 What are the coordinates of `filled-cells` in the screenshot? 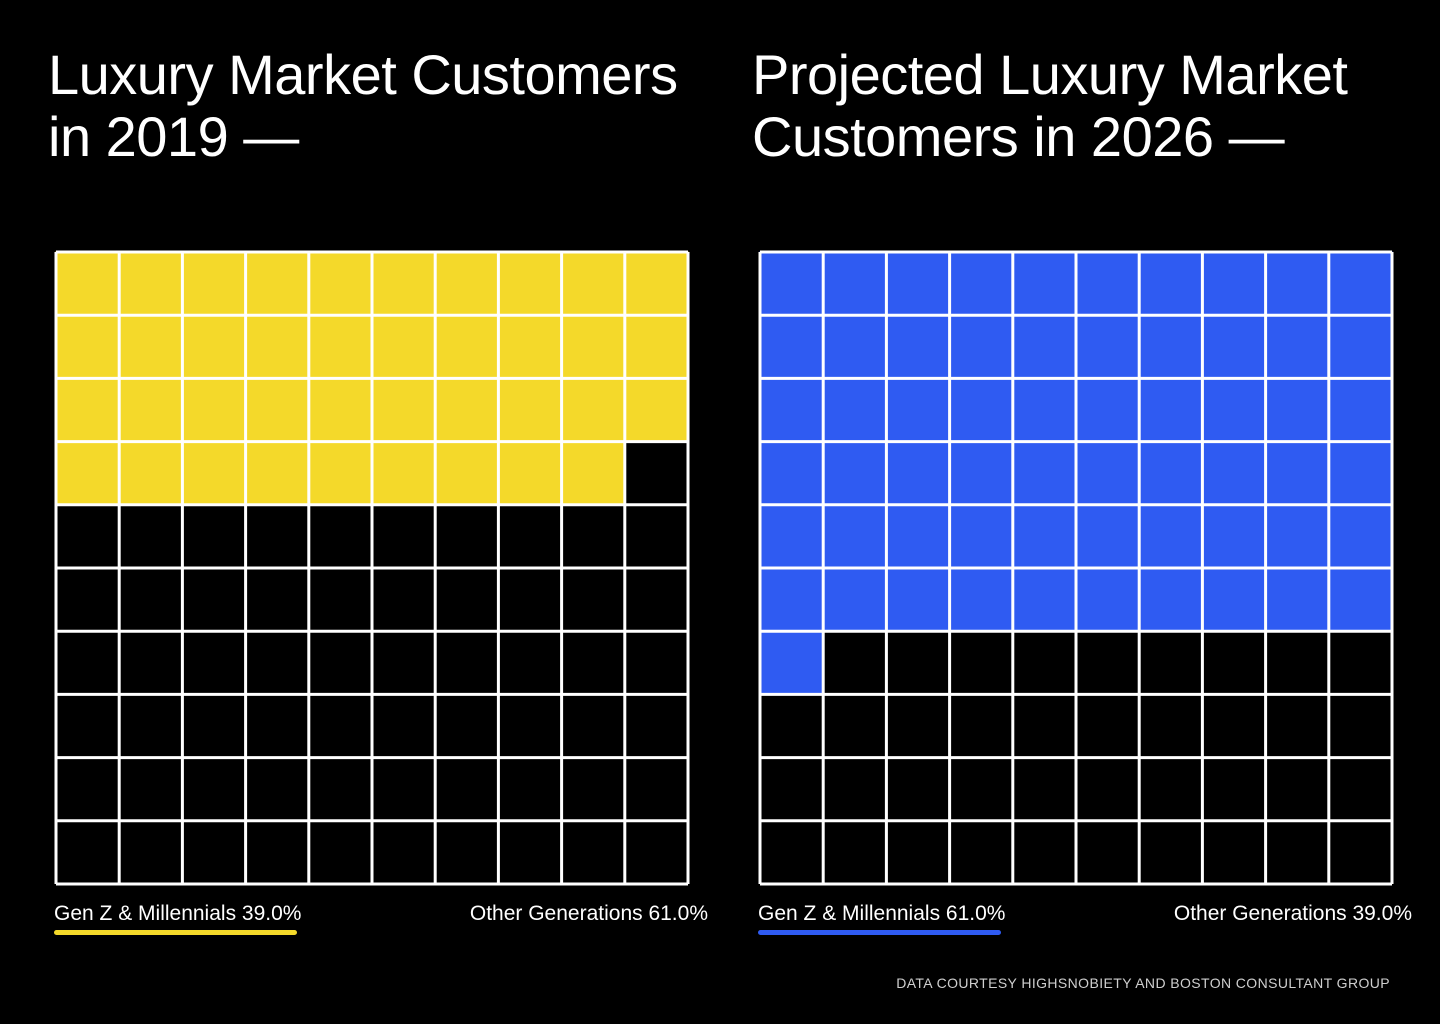 It's located at (372, 378).